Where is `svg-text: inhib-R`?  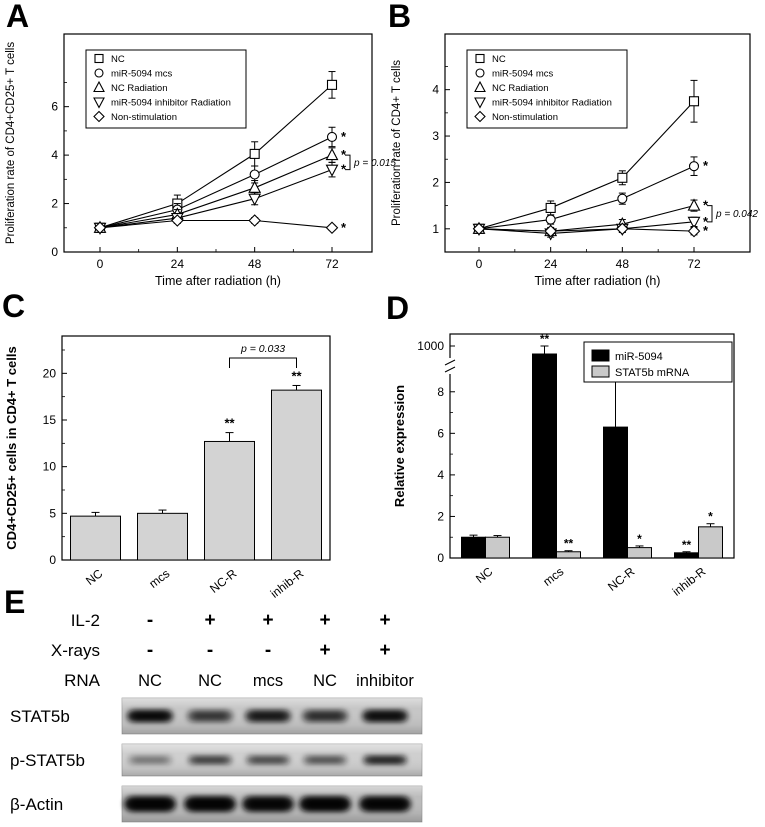 svg-text: inhib-R is located at coordinates (689, 581).